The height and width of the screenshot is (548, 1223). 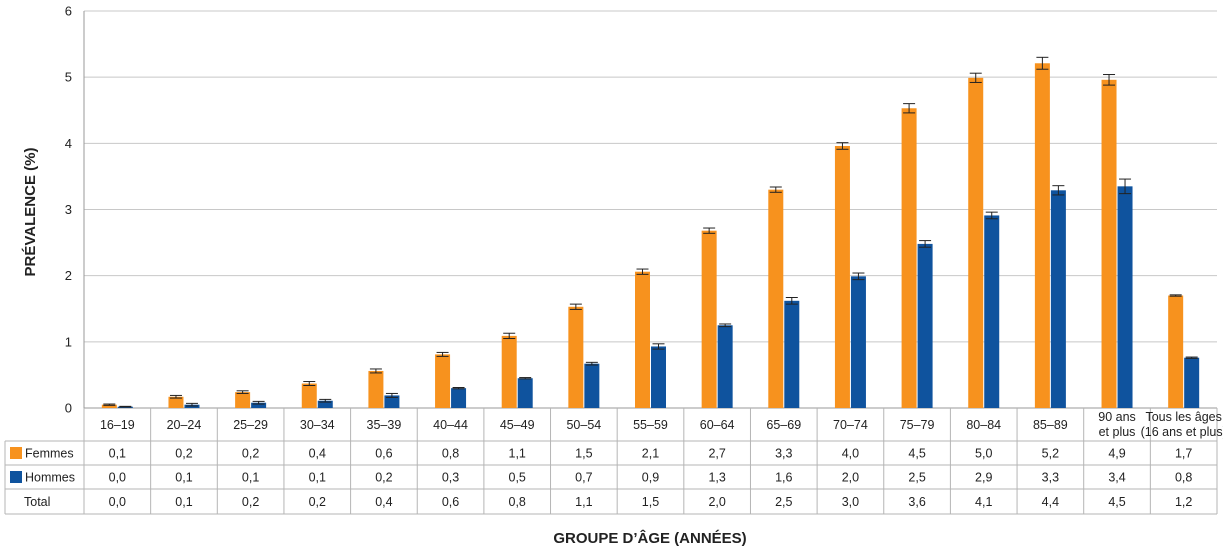 What do you see at coordinates (50, 478) in the screenshot?
I see `legend-label-hommes: Hommes` at bounding box center [50, 478].